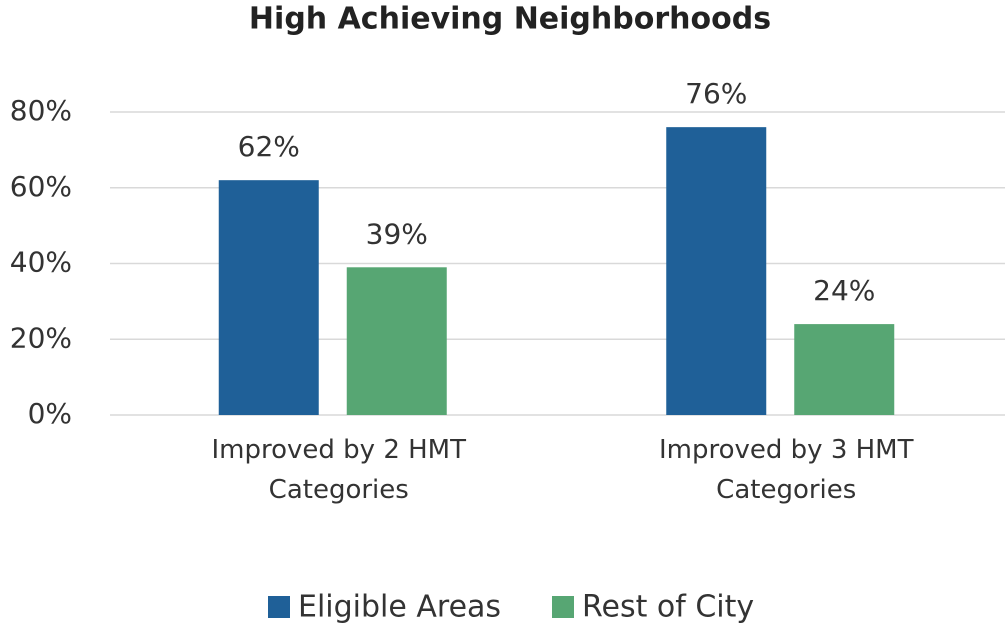 The width and height of the screenshot is (1005, 628). I want to click on legend-label: Eligible Areas, so click(399, 607).